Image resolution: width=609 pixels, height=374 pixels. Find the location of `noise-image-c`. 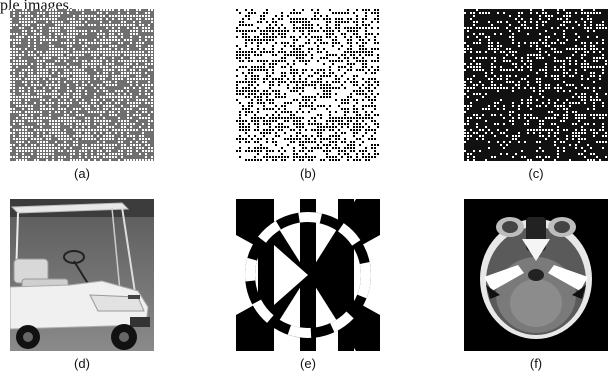

noise-image-c is located at coordinates (536, 85).